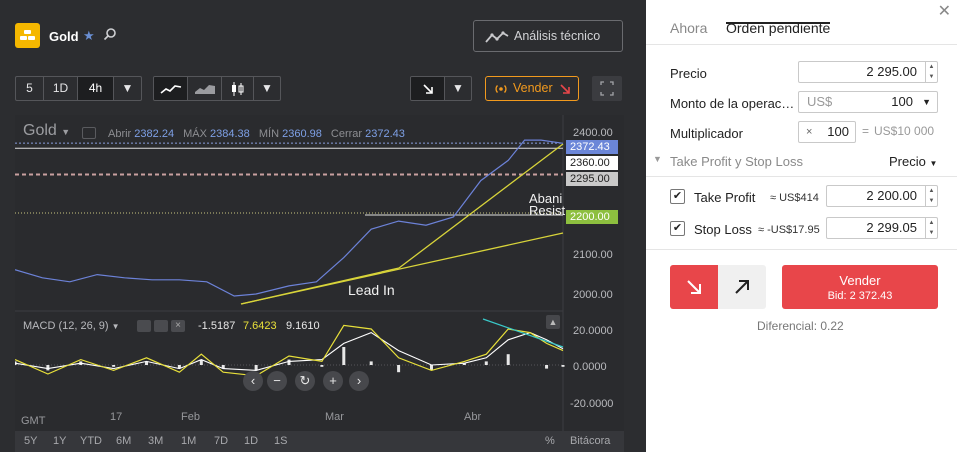  I want to click on macd-histogram-value: 9.1610, so click(303, 326).